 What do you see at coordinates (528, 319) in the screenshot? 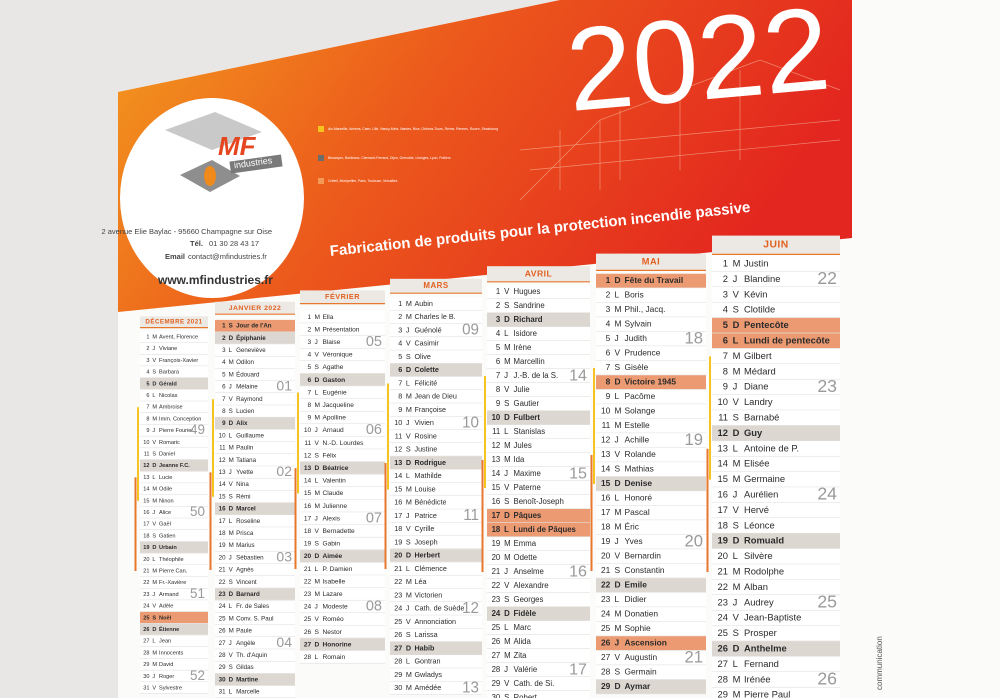
I see `saint-name: Richard` at bounding box center [528, 319].